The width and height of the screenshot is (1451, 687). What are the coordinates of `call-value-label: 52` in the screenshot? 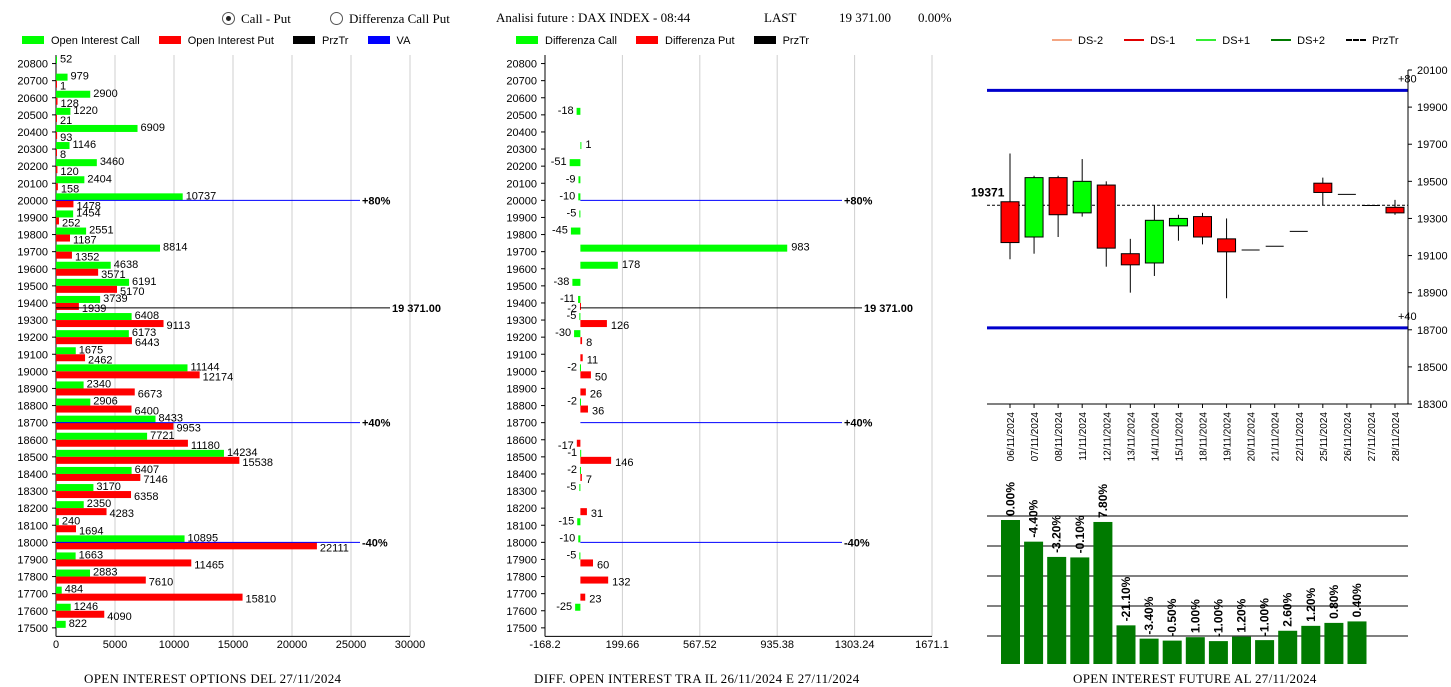 It's located at (66, 60).